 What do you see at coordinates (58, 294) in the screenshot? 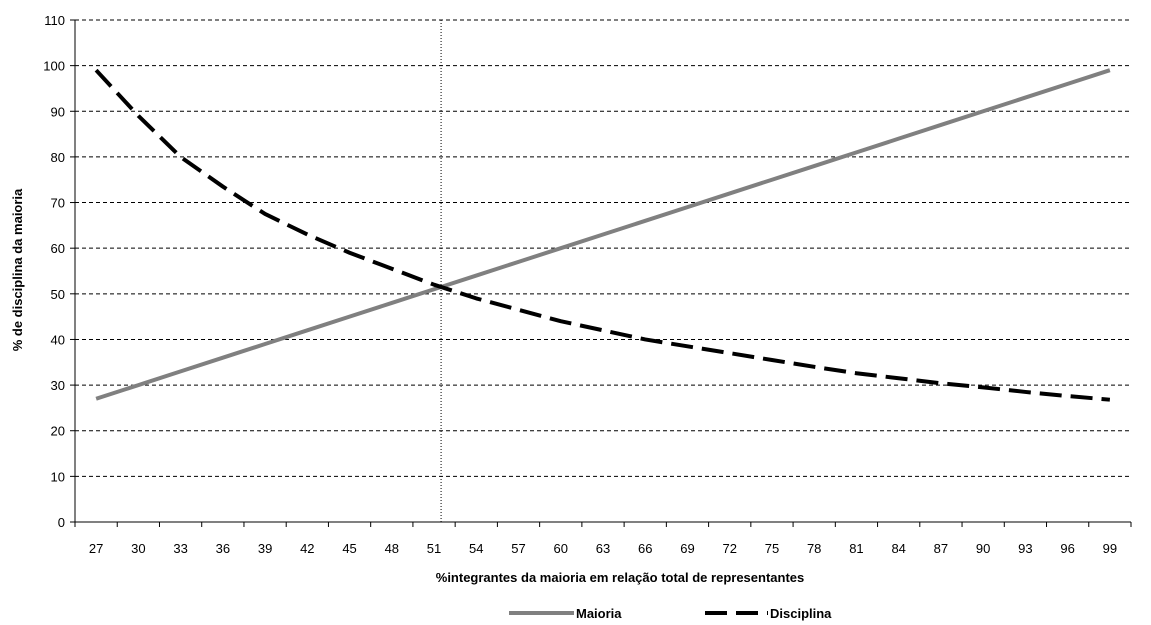
I see `y-tick-label-50: 50` at bounding box center [58, 294].